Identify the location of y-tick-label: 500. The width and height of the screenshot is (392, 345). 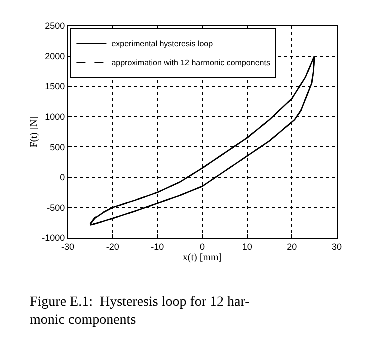
(58, 147).